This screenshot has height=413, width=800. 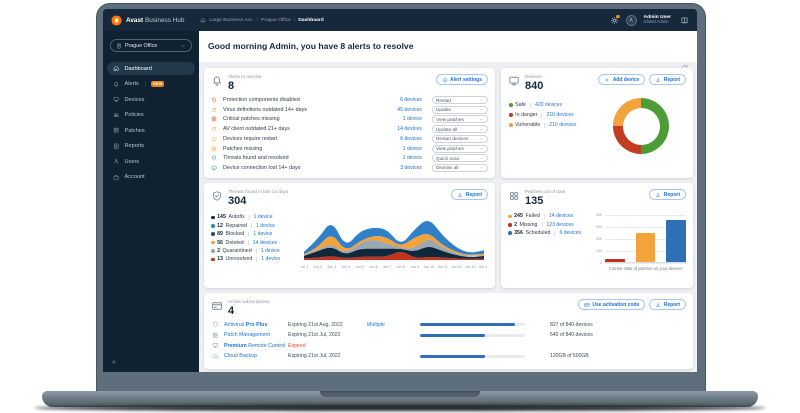 I want to click on subscription-name-link: Patch Management, so click(x=247, y=335).